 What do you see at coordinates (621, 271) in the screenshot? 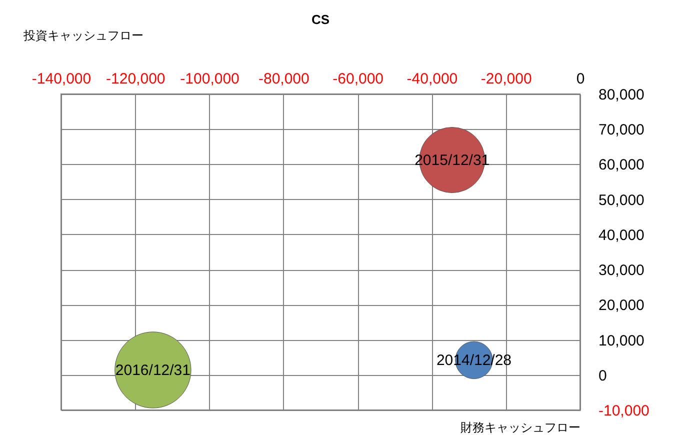
I see `y-tick-label: 30,000` at bounding box center [621, 271].